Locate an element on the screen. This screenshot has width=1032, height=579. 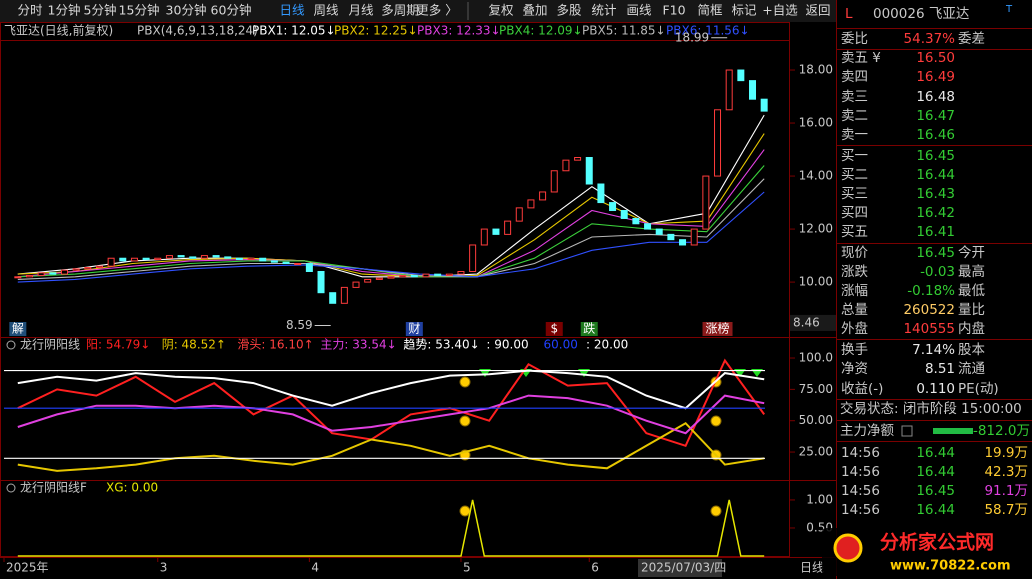
x-tick-label: 3 is located at coordinates (164, 568).